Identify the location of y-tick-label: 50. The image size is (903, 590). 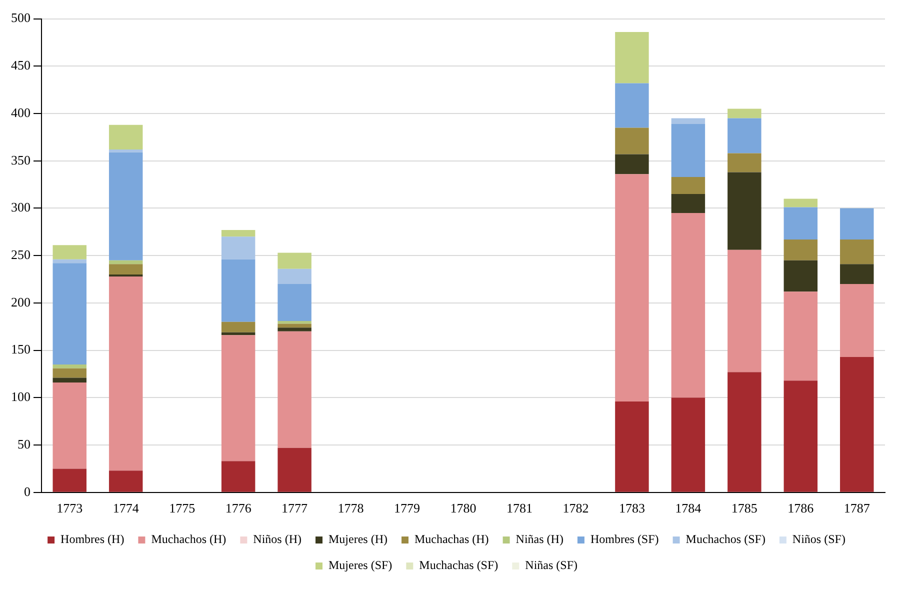
(24, 444).